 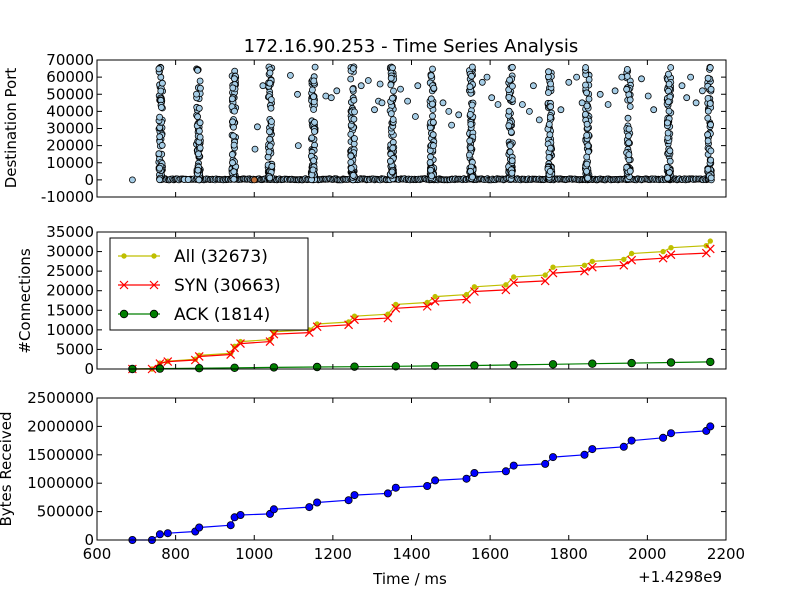 What do you see at coordinates (221, 257) in the screenshot?
I see `legend-label: All (32673)` at bounding box center [221, 257].